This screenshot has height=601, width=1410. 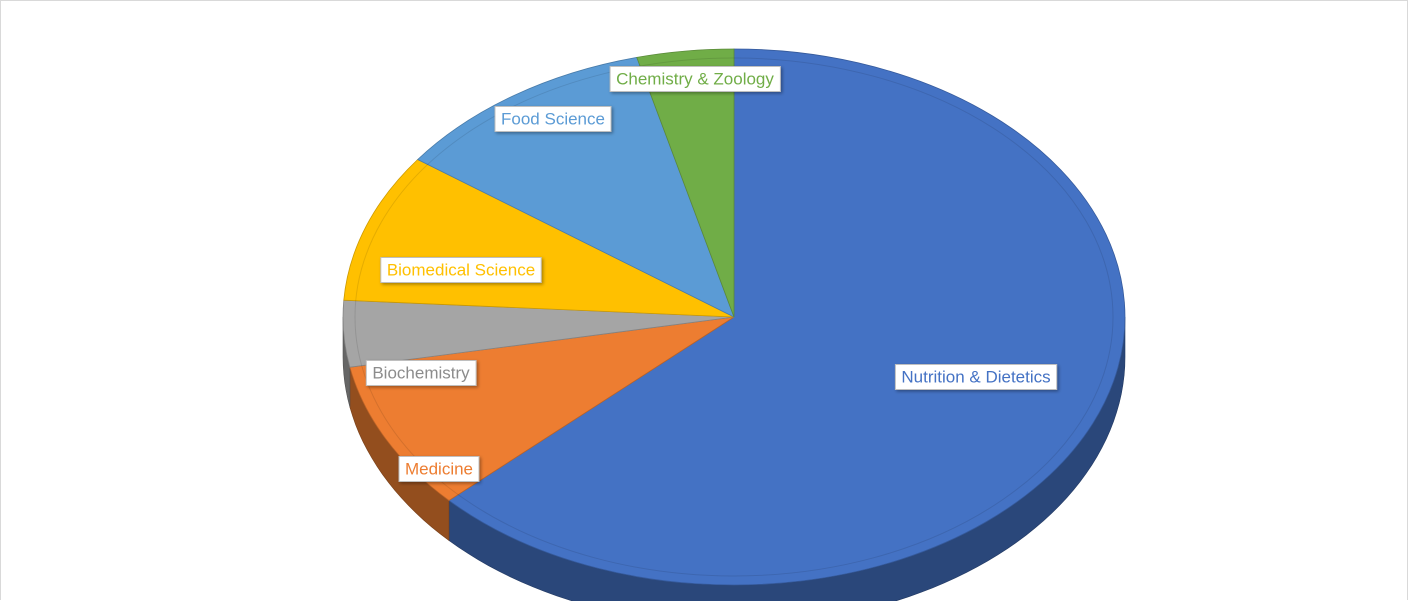 I want to click on data-label-text: Biochemistry, so click(x=421, y=373).